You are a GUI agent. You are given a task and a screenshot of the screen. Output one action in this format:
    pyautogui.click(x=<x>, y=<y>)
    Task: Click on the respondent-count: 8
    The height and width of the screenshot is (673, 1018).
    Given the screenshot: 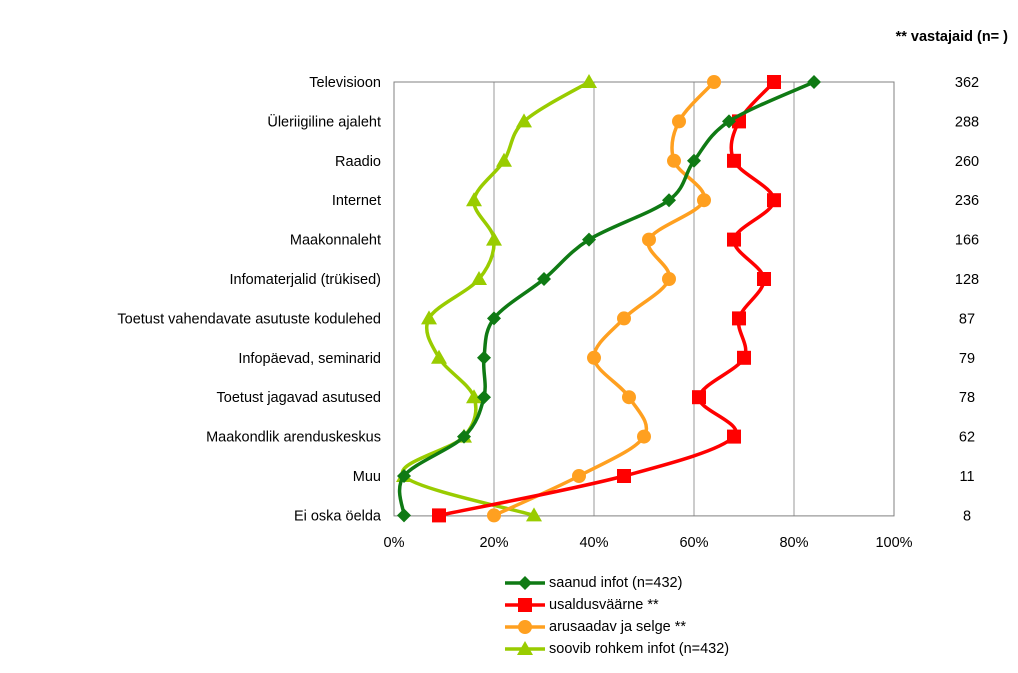 What is the action you would take?
    pyautogui.click(x=967, y=516)
    